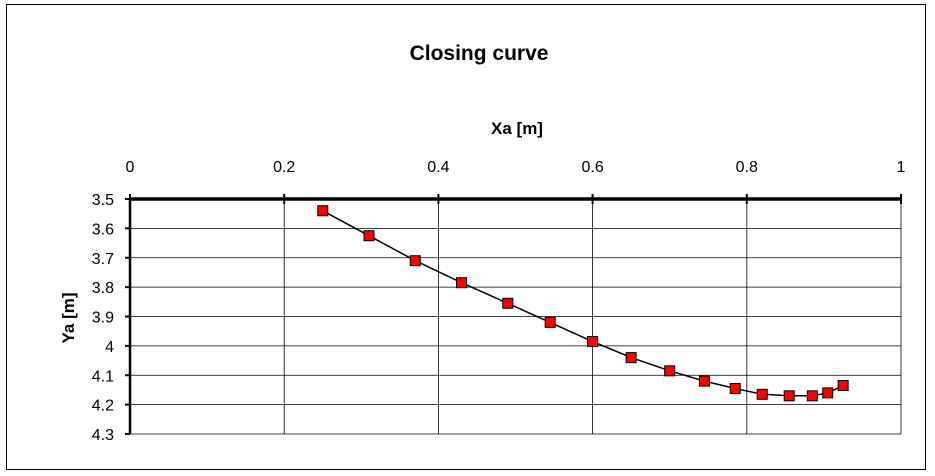 The height and width of the screenshot is (476, 935). Describe the element at coordinates (438, 167) in the screenshot. I see `x-tick-label: 0.4` at that location.